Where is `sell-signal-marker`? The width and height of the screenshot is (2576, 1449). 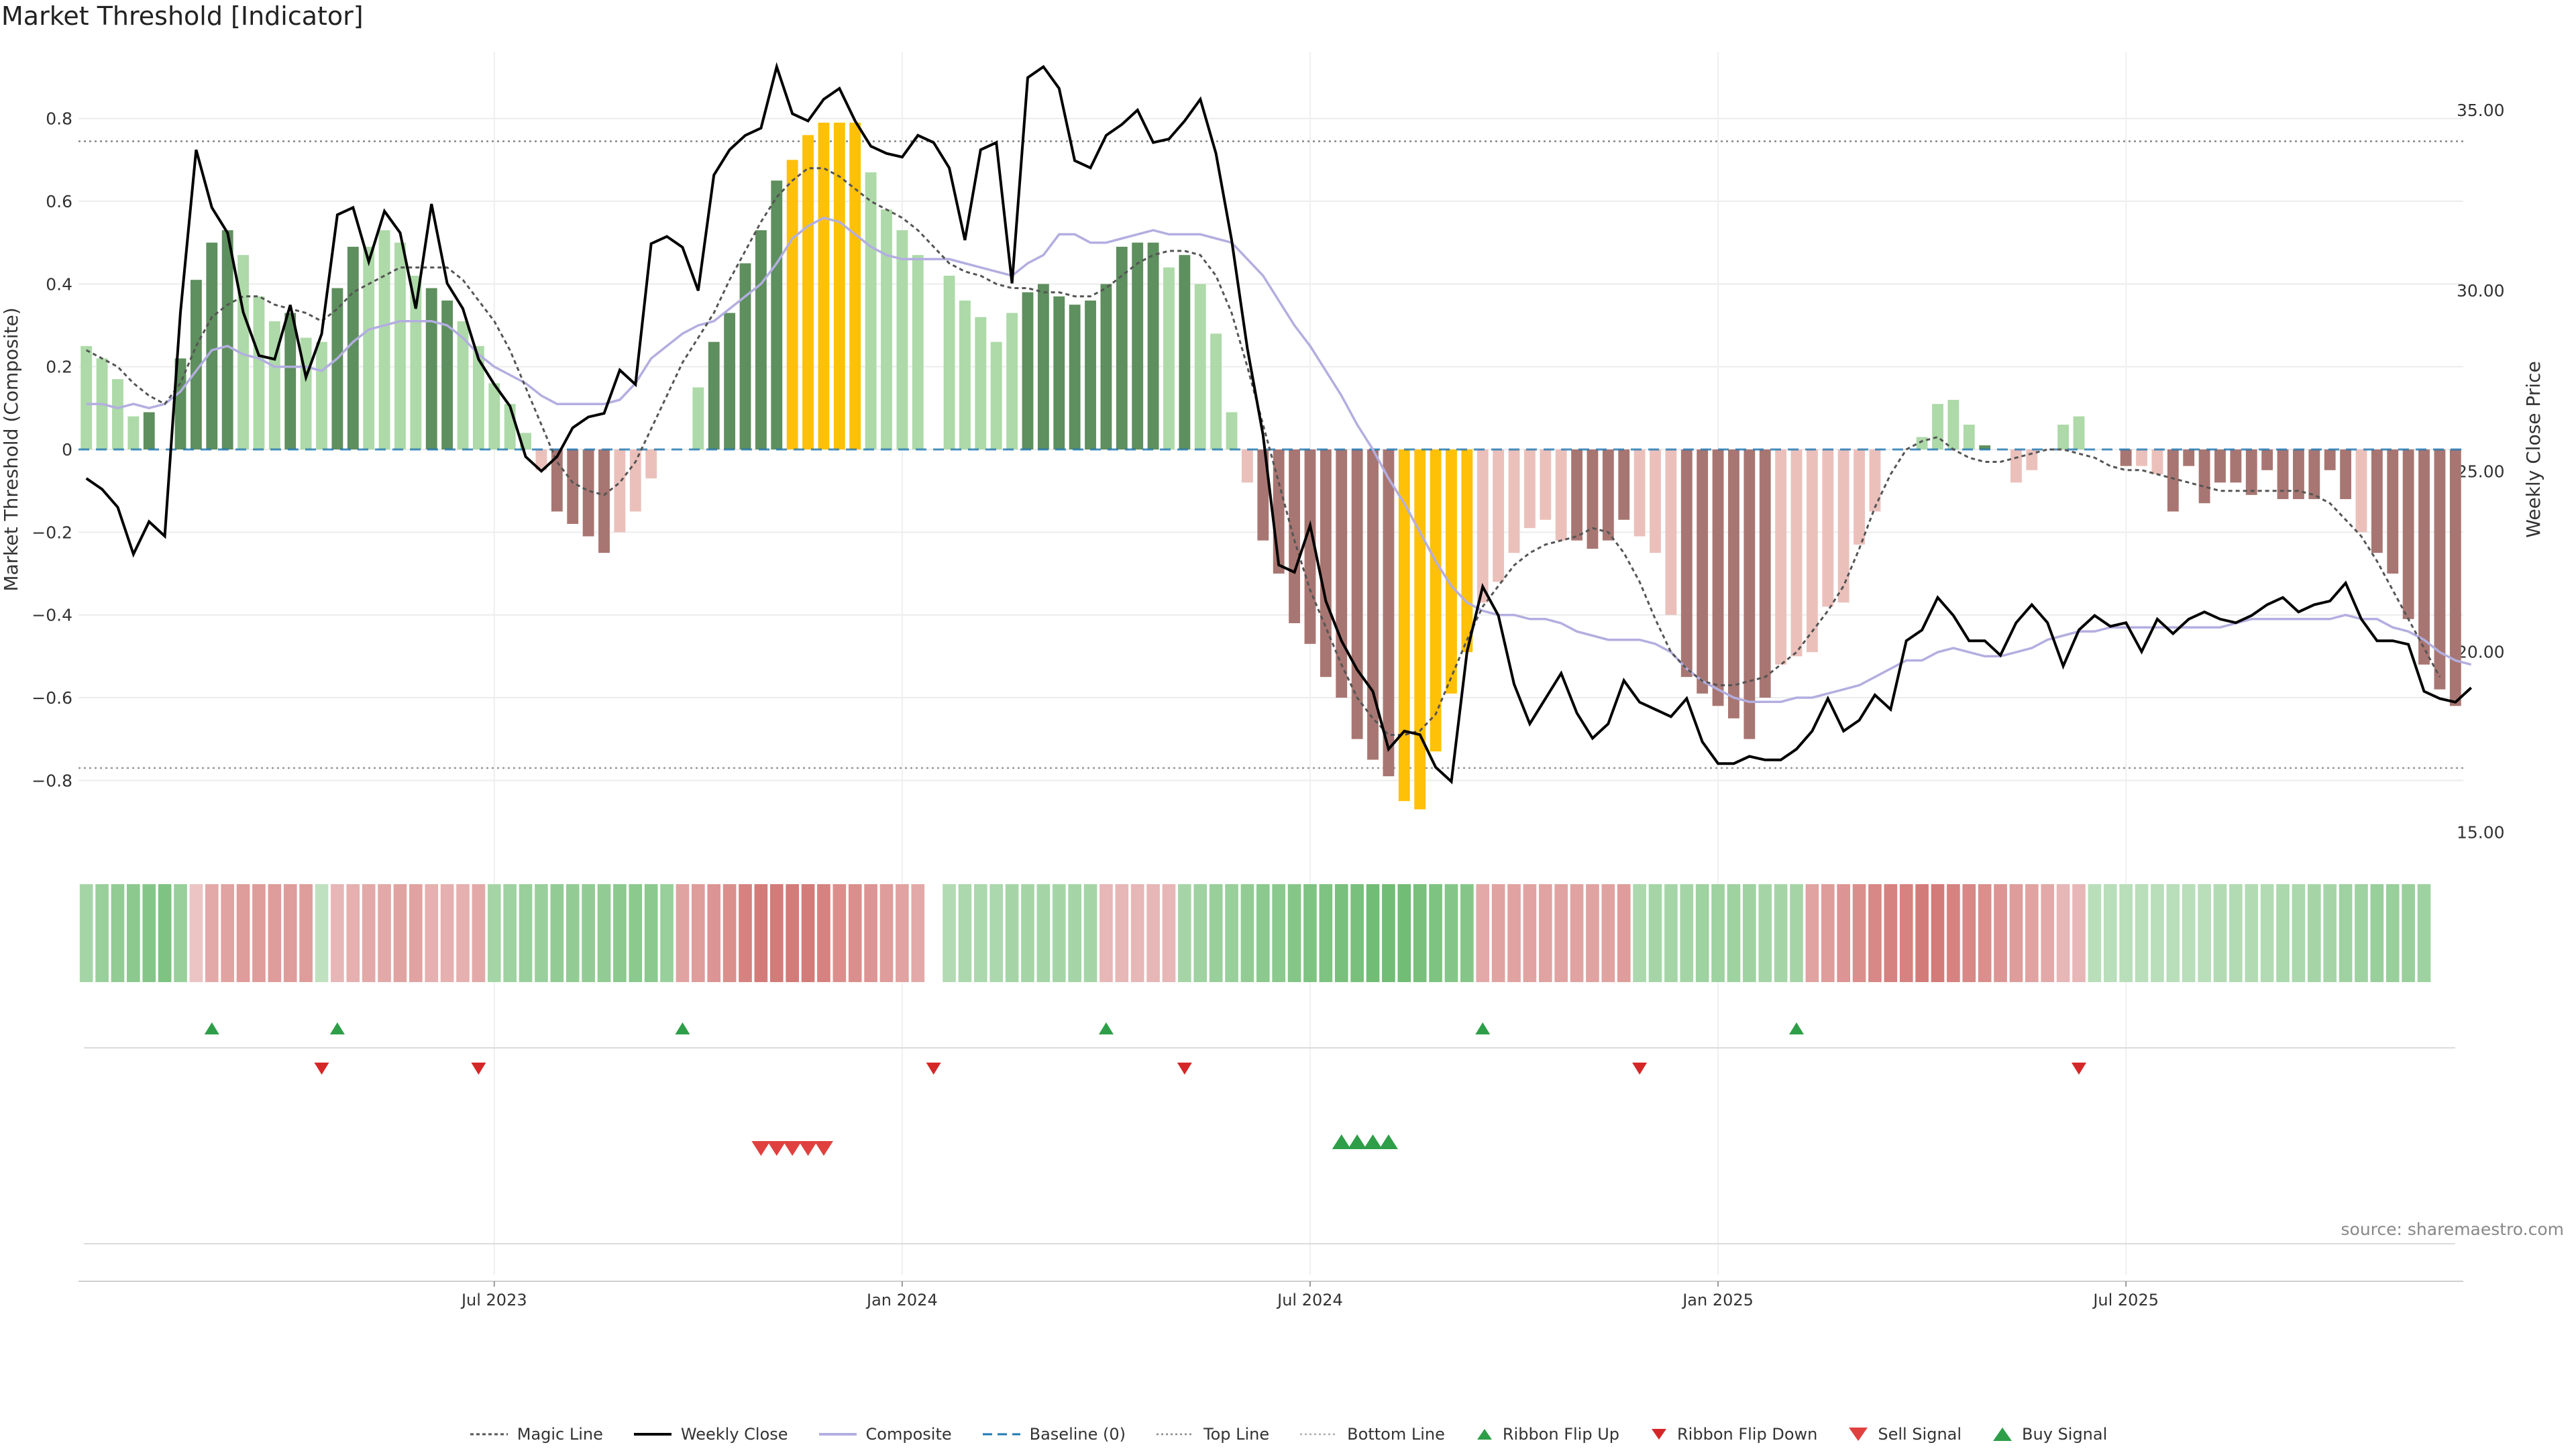
sell-signal-marker is located at coordinates (761, 1148).